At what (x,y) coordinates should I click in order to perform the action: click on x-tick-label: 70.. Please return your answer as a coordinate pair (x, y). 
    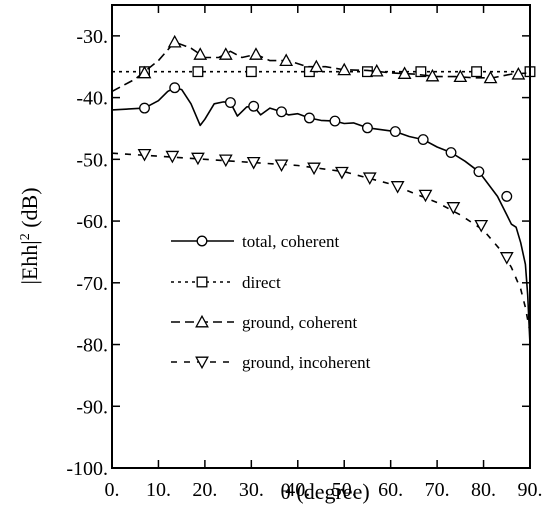
    Looking at the image, I should click on (437, 490).